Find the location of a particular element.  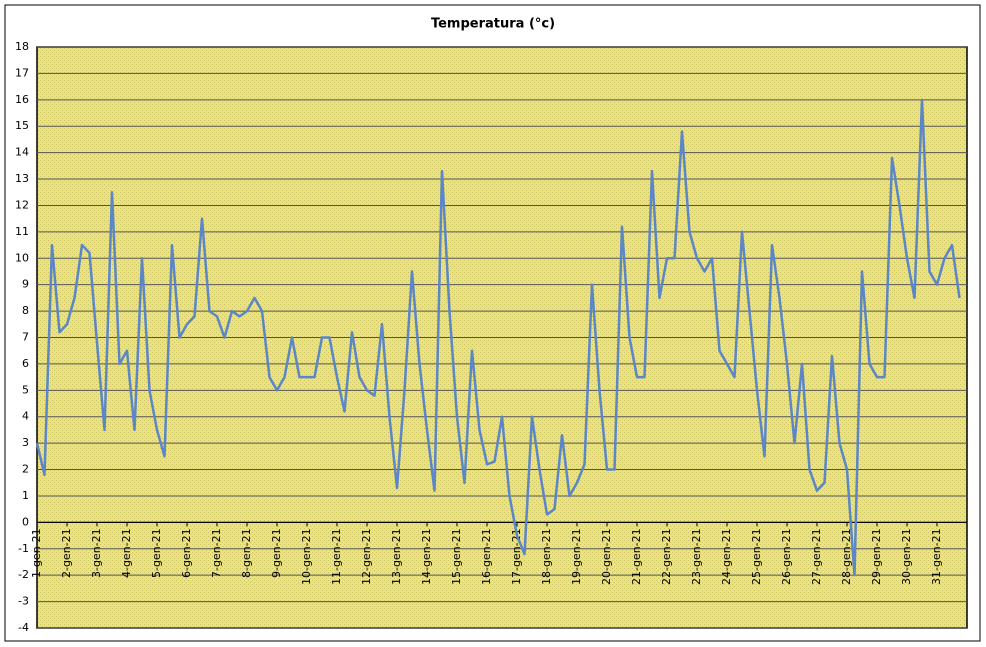

x-tick-label: 21-gen-21 is located at coordinates (636, 556).